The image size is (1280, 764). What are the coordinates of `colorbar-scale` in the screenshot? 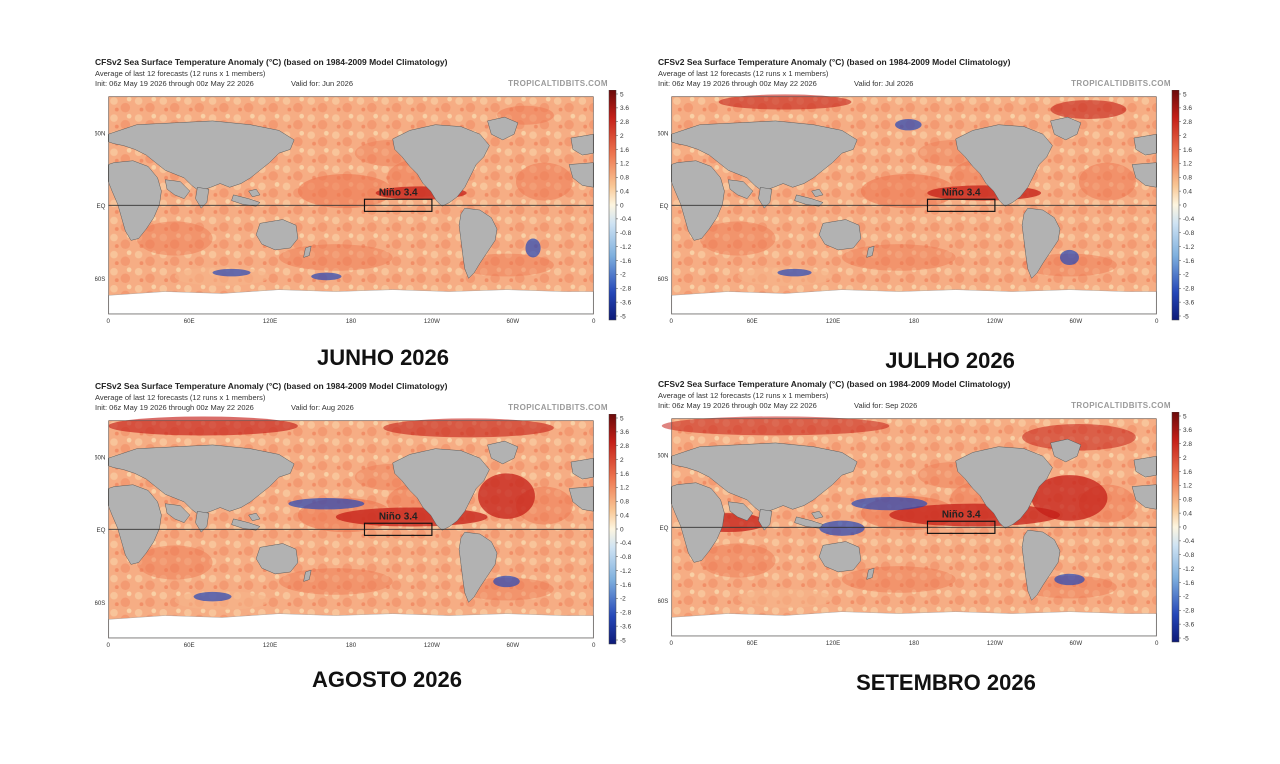 It's located at (612, 205).